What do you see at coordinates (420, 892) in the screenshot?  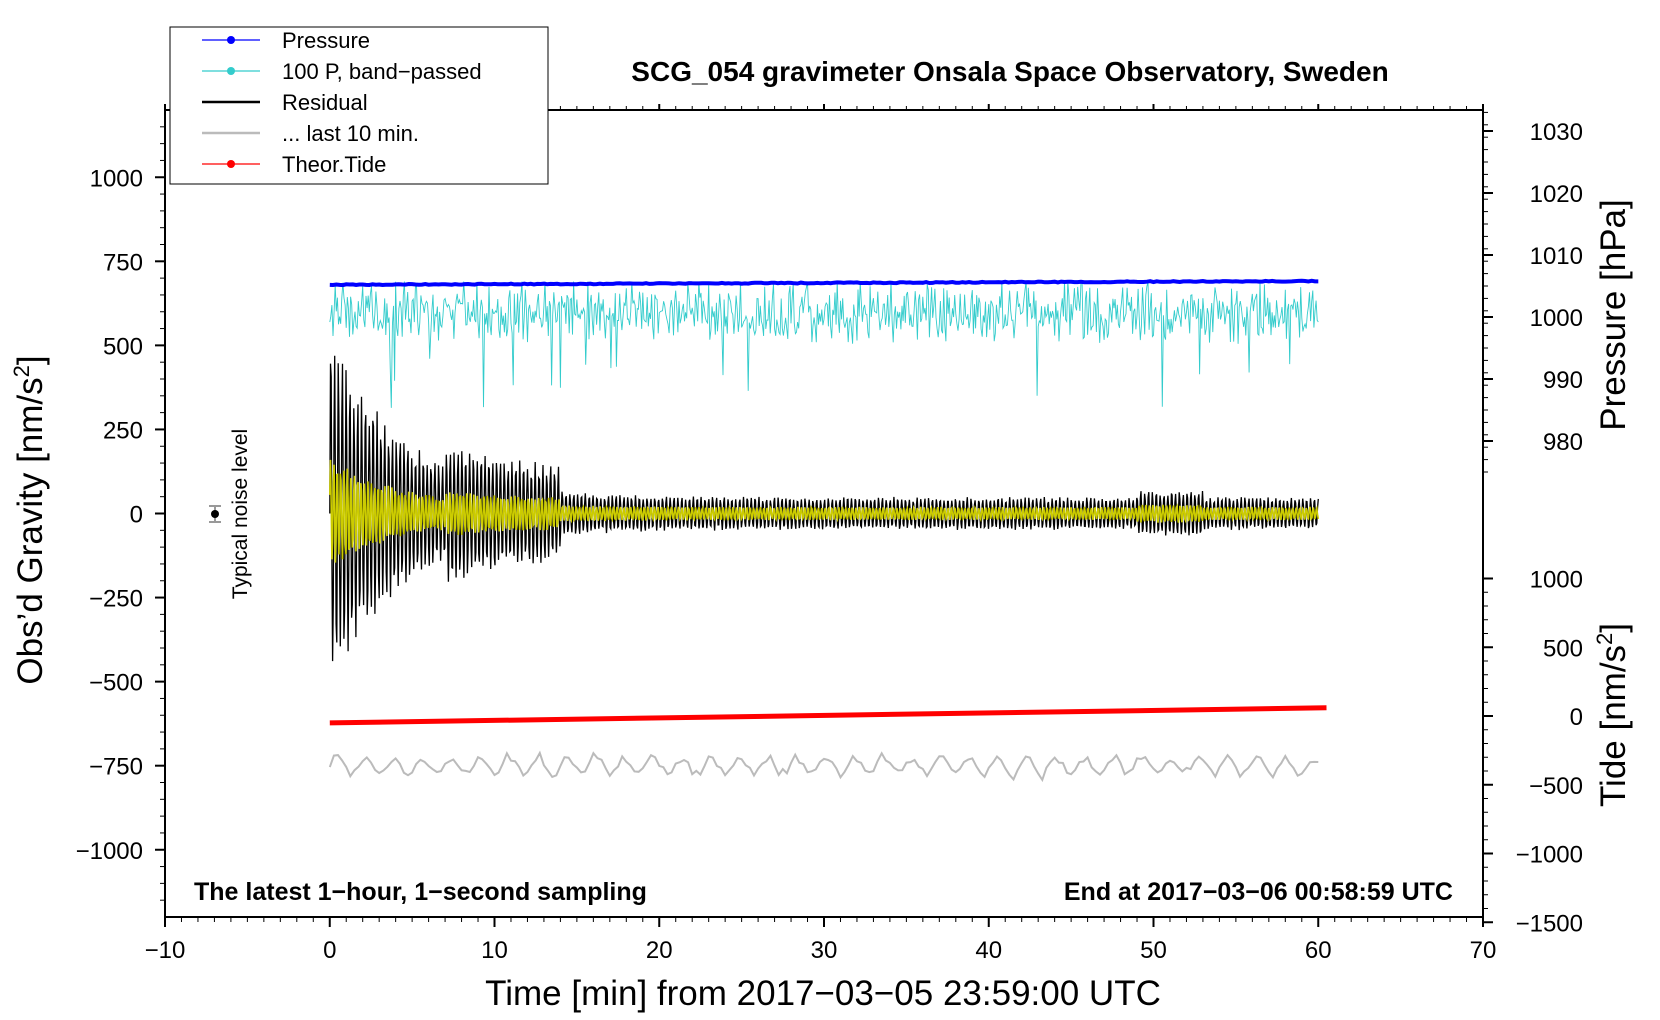 I see `bottom-left-note: The latest 1−hour, 1−second sampling` at bounding box center [420, 892].